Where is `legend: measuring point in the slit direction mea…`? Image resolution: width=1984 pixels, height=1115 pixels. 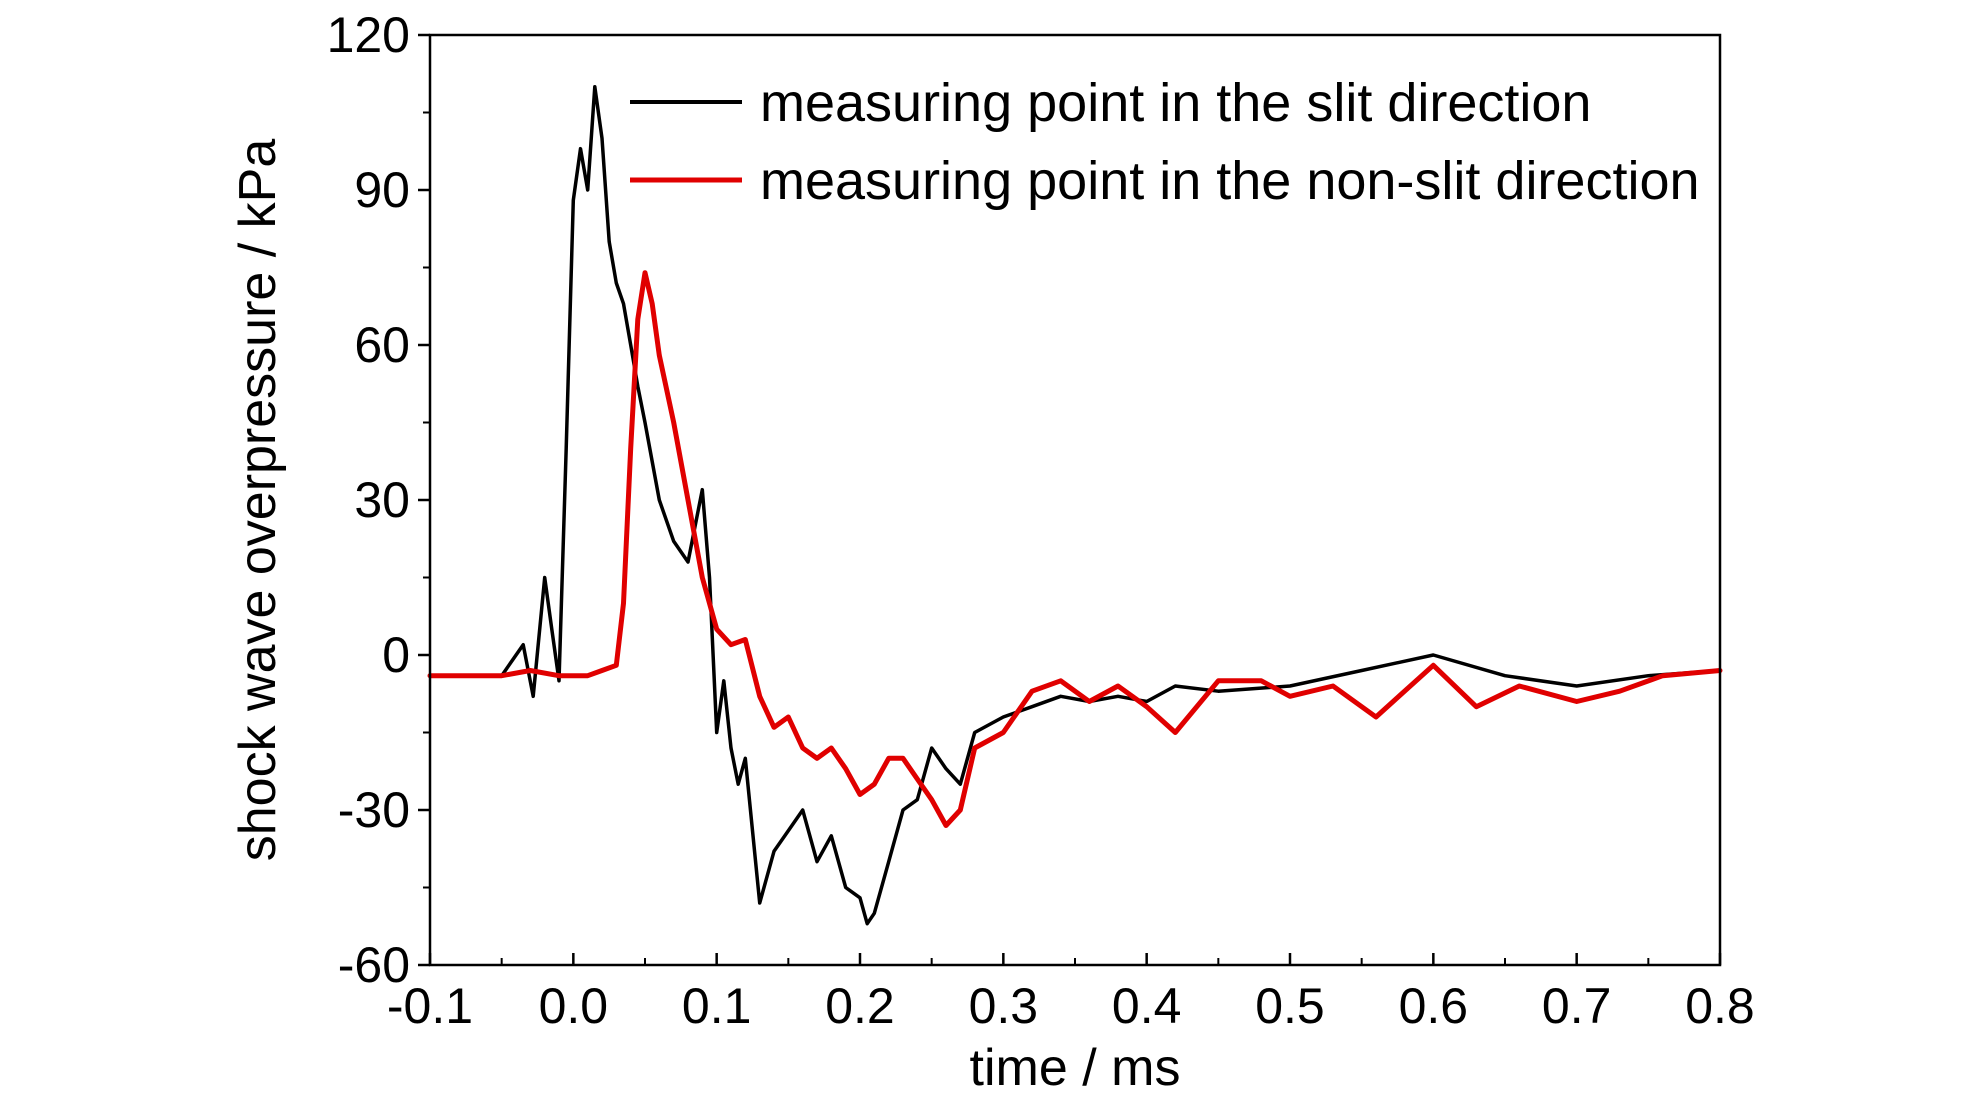
legend: measuring point in the slit direction mea… is located at coordinates (1165, 142).